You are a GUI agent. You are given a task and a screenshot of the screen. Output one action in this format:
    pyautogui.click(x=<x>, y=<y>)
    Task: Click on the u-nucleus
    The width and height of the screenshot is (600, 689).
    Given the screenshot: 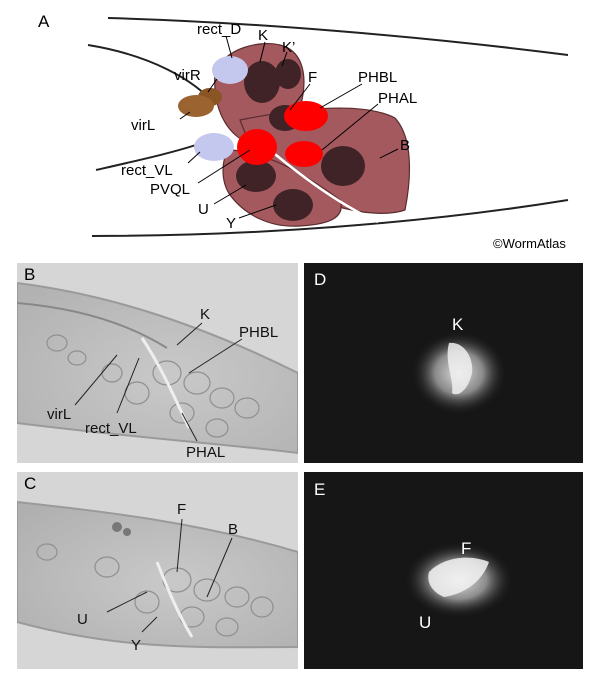 What is the action you would take?
    pyautogui.click(x=256, y=176)
    